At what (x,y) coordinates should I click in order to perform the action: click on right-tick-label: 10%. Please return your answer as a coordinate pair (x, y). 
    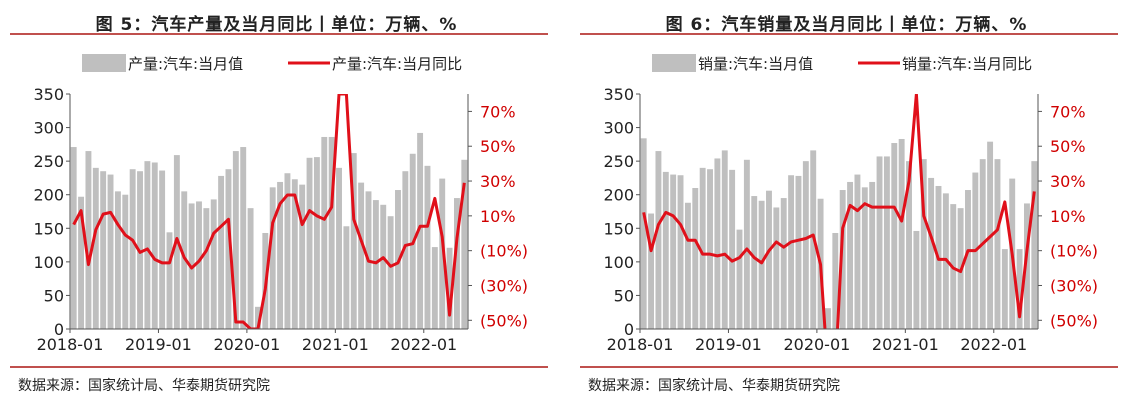
    Looking at the image, I should click on (1068, 216).